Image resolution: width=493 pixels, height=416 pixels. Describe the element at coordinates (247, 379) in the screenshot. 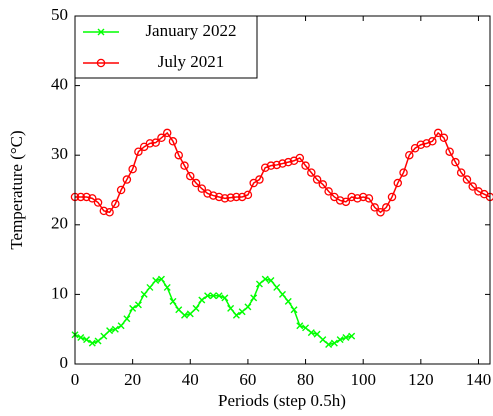

I see `x-tick-label: 60` at that location.